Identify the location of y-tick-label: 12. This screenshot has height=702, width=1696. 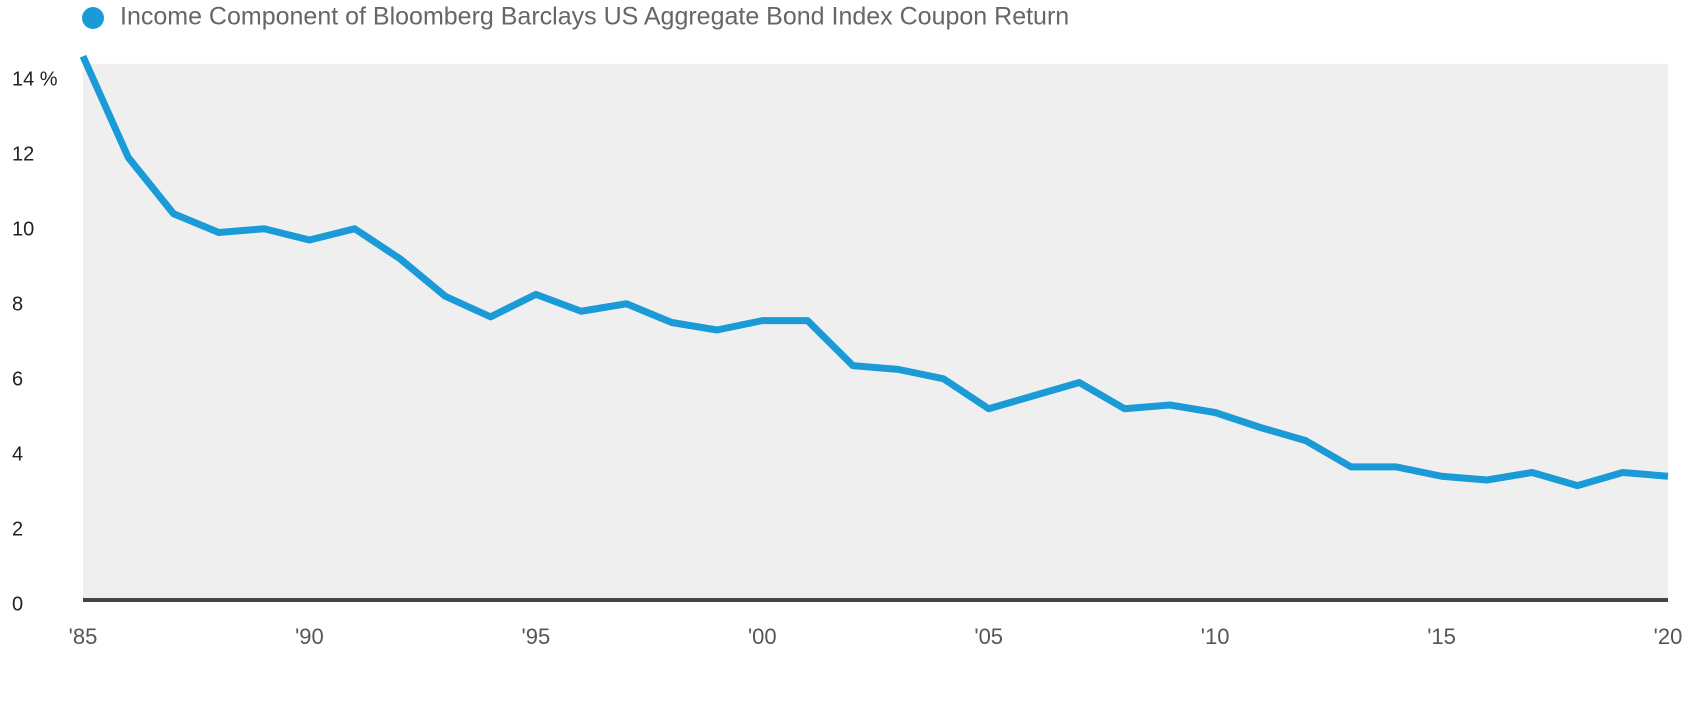
(23, 154).